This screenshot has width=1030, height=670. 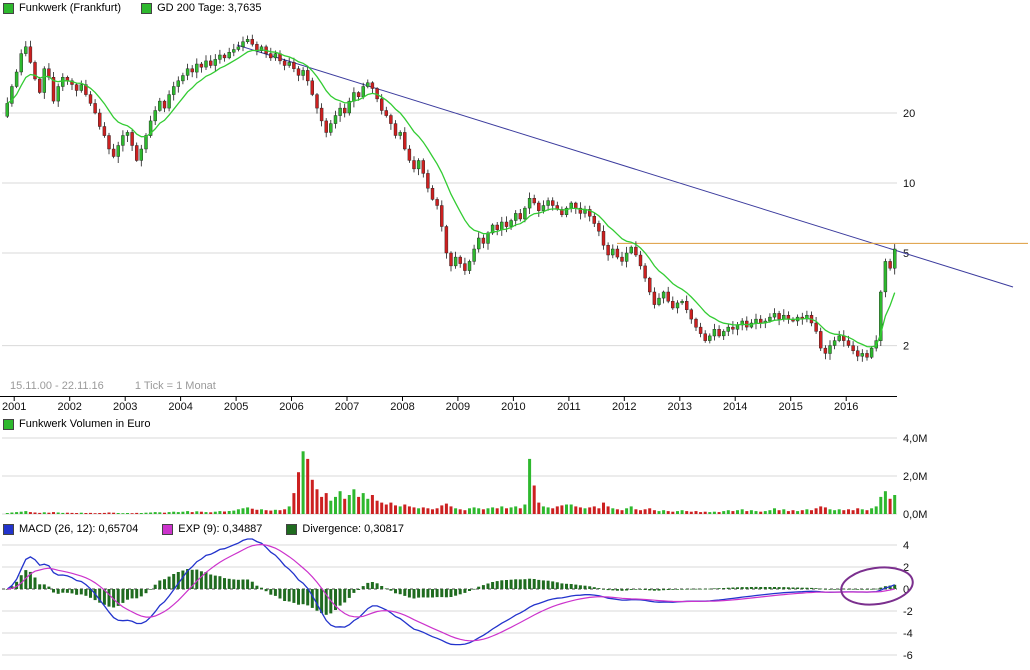 What do you see at coordinates (353, 529) in the screenshot?
I see `divergence-label: Divergence: 0,30817` at bounding box center [353, 529].